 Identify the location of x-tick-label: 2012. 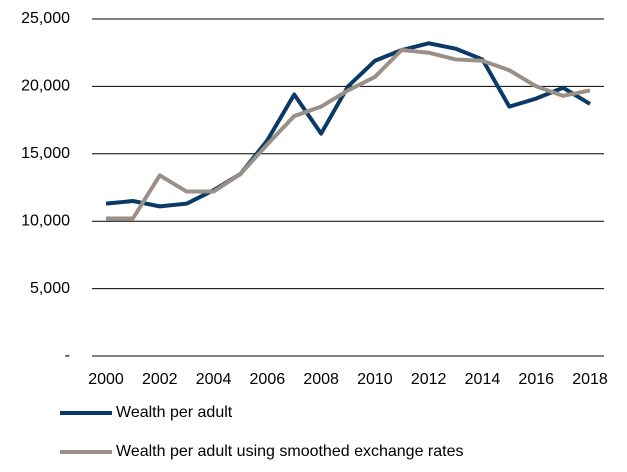
(429, 379).